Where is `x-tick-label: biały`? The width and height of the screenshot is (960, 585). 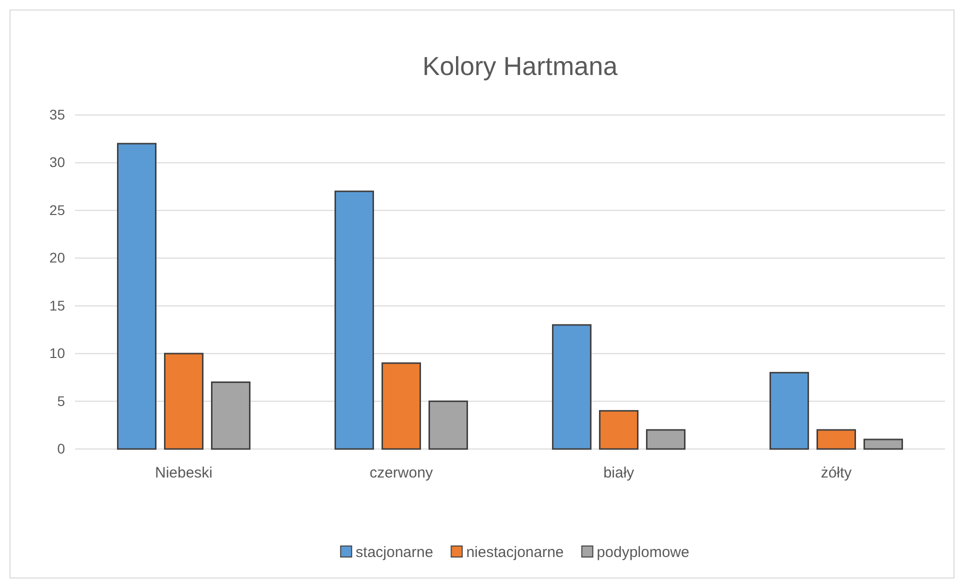 x-tick-label: biały is located at coordinates (619, 473).